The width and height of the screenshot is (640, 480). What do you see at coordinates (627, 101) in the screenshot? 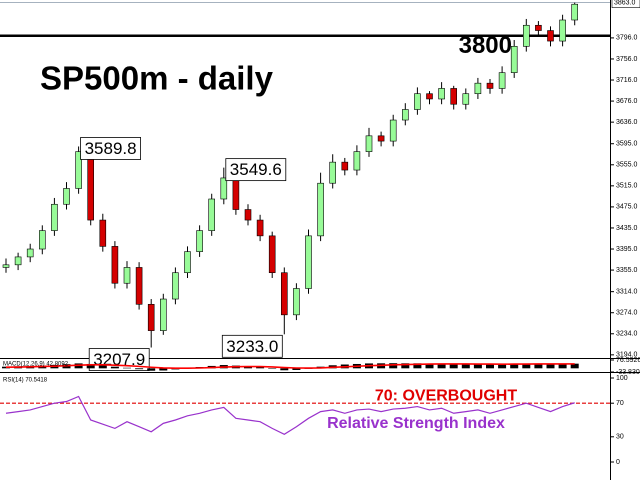
I see `y-tick-label: 3676.0` at bounding box center [627, 101].